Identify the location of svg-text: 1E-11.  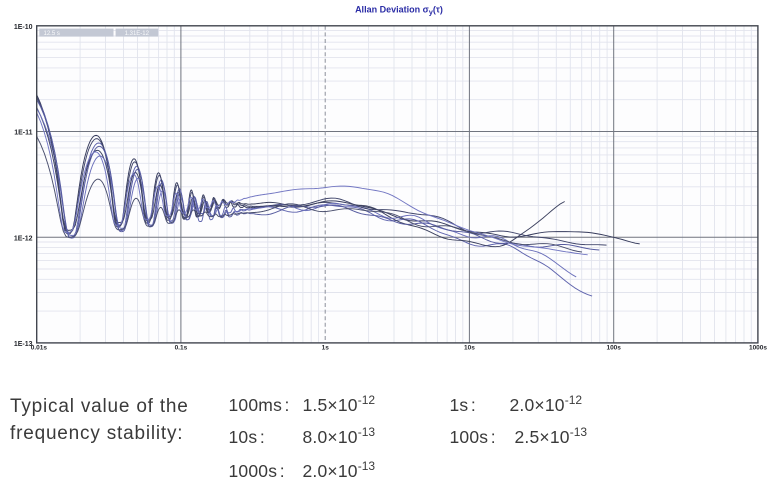
(23, 133).